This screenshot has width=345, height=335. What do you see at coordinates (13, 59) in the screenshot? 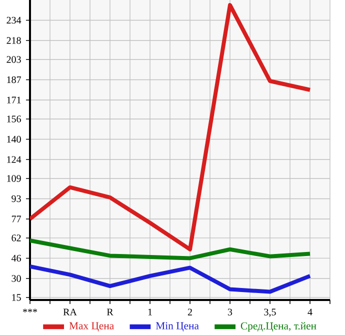
I see `y-tick-label: 203` at bounding box center [13, 59].